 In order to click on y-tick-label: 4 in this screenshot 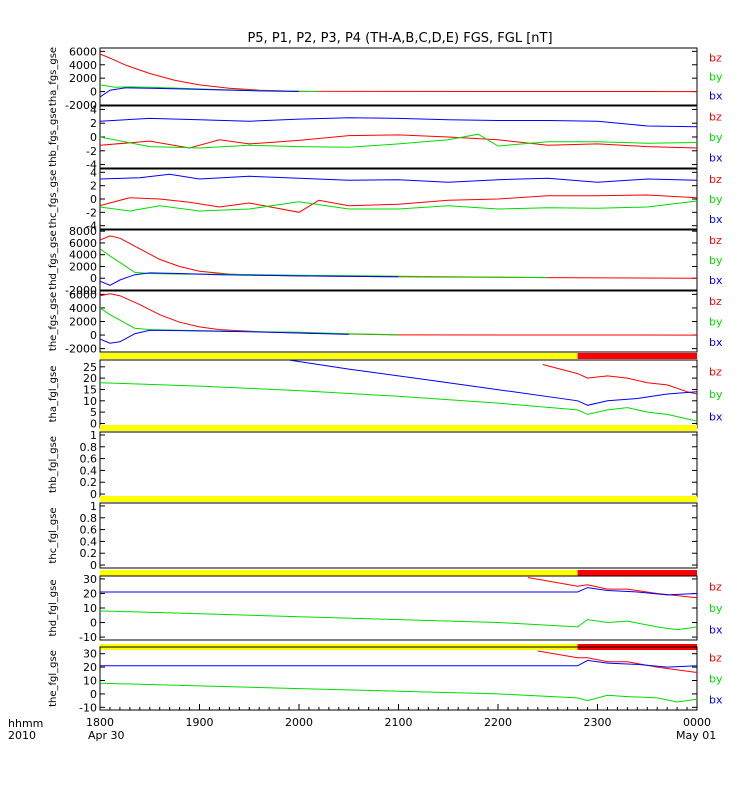, I will do `click(93, 172)`.